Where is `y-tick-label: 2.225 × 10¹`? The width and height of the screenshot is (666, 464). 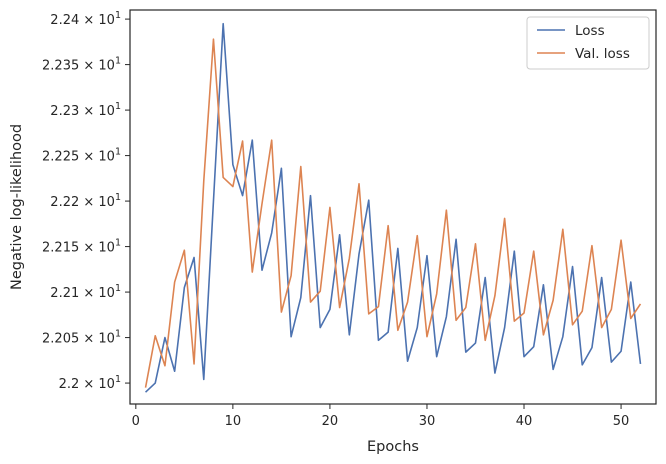 y-tick-label: 2.225 × 10¹ is located at coordinates (81, 156).